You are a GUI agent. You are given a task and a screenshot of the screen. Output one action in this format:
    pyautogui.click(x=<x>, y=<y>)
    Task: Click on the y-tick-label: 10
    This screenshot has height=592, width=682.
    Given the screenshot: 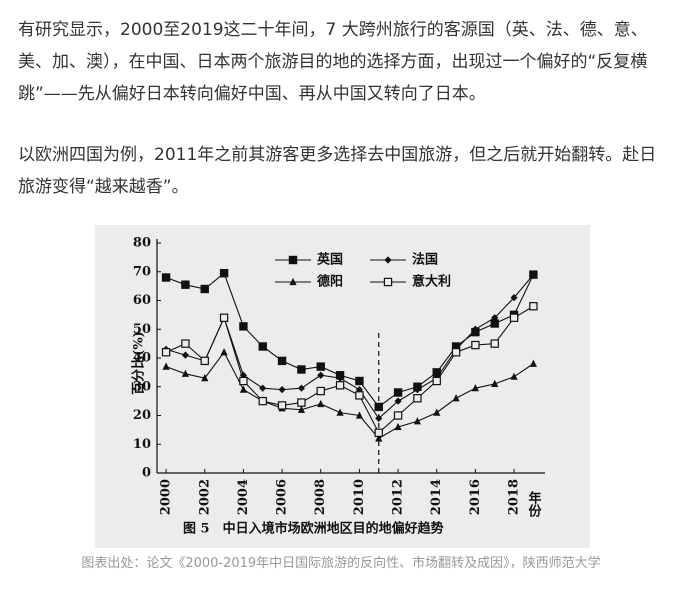 What is the action you would take?
    pyautogui.click(x=142, y=444)
    